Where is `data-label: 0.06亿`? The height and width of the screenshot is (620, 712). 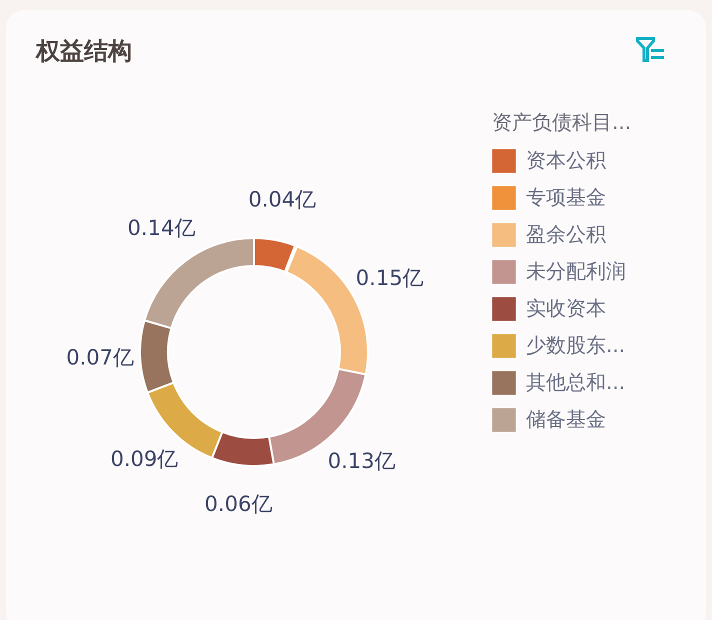
data-label: 0.06亿 is located at coordinates (238, 504).